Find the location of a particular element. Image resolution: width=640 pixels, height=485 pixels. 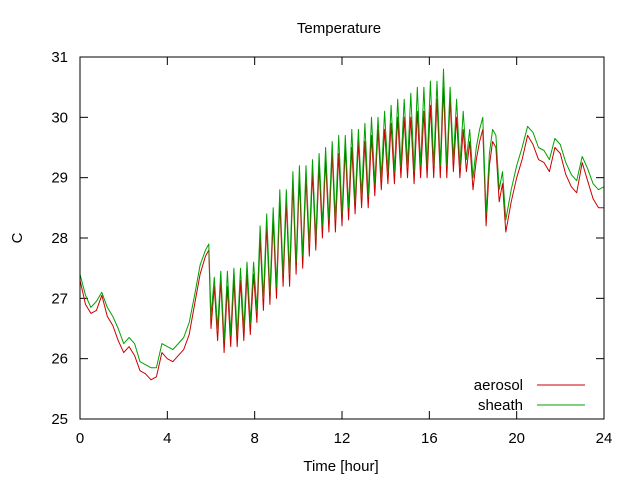

legend-label-sheath: sheath is located at coordinates (500, 405).